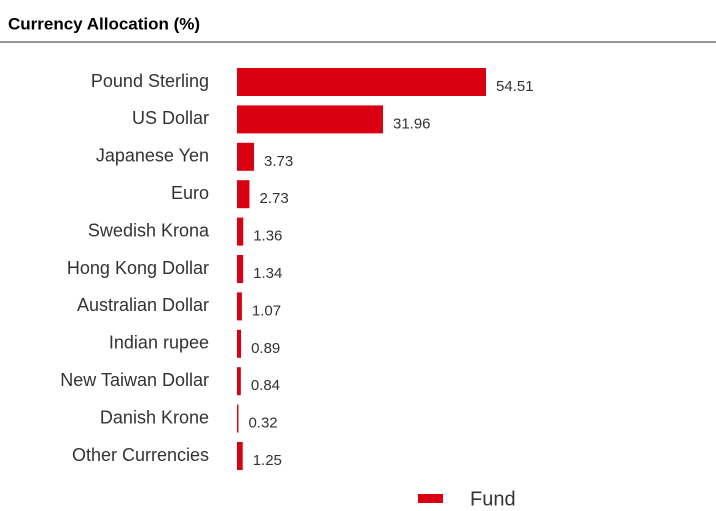 The height and width of the screenshot is (511, 716). Describe the element at coordinates (430, 498) in the screenshot. I see `legend-swatch` at that location.